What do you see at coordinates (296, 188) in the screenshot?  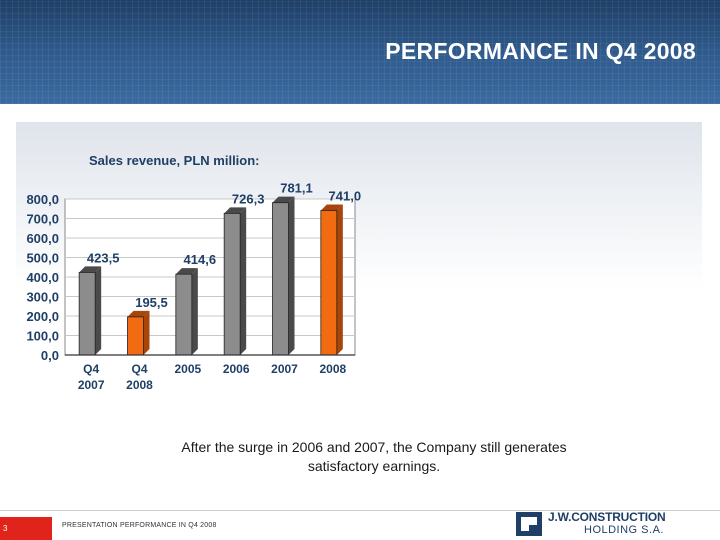 I see `data-label: 781,1` at bounding box center [296, 188].